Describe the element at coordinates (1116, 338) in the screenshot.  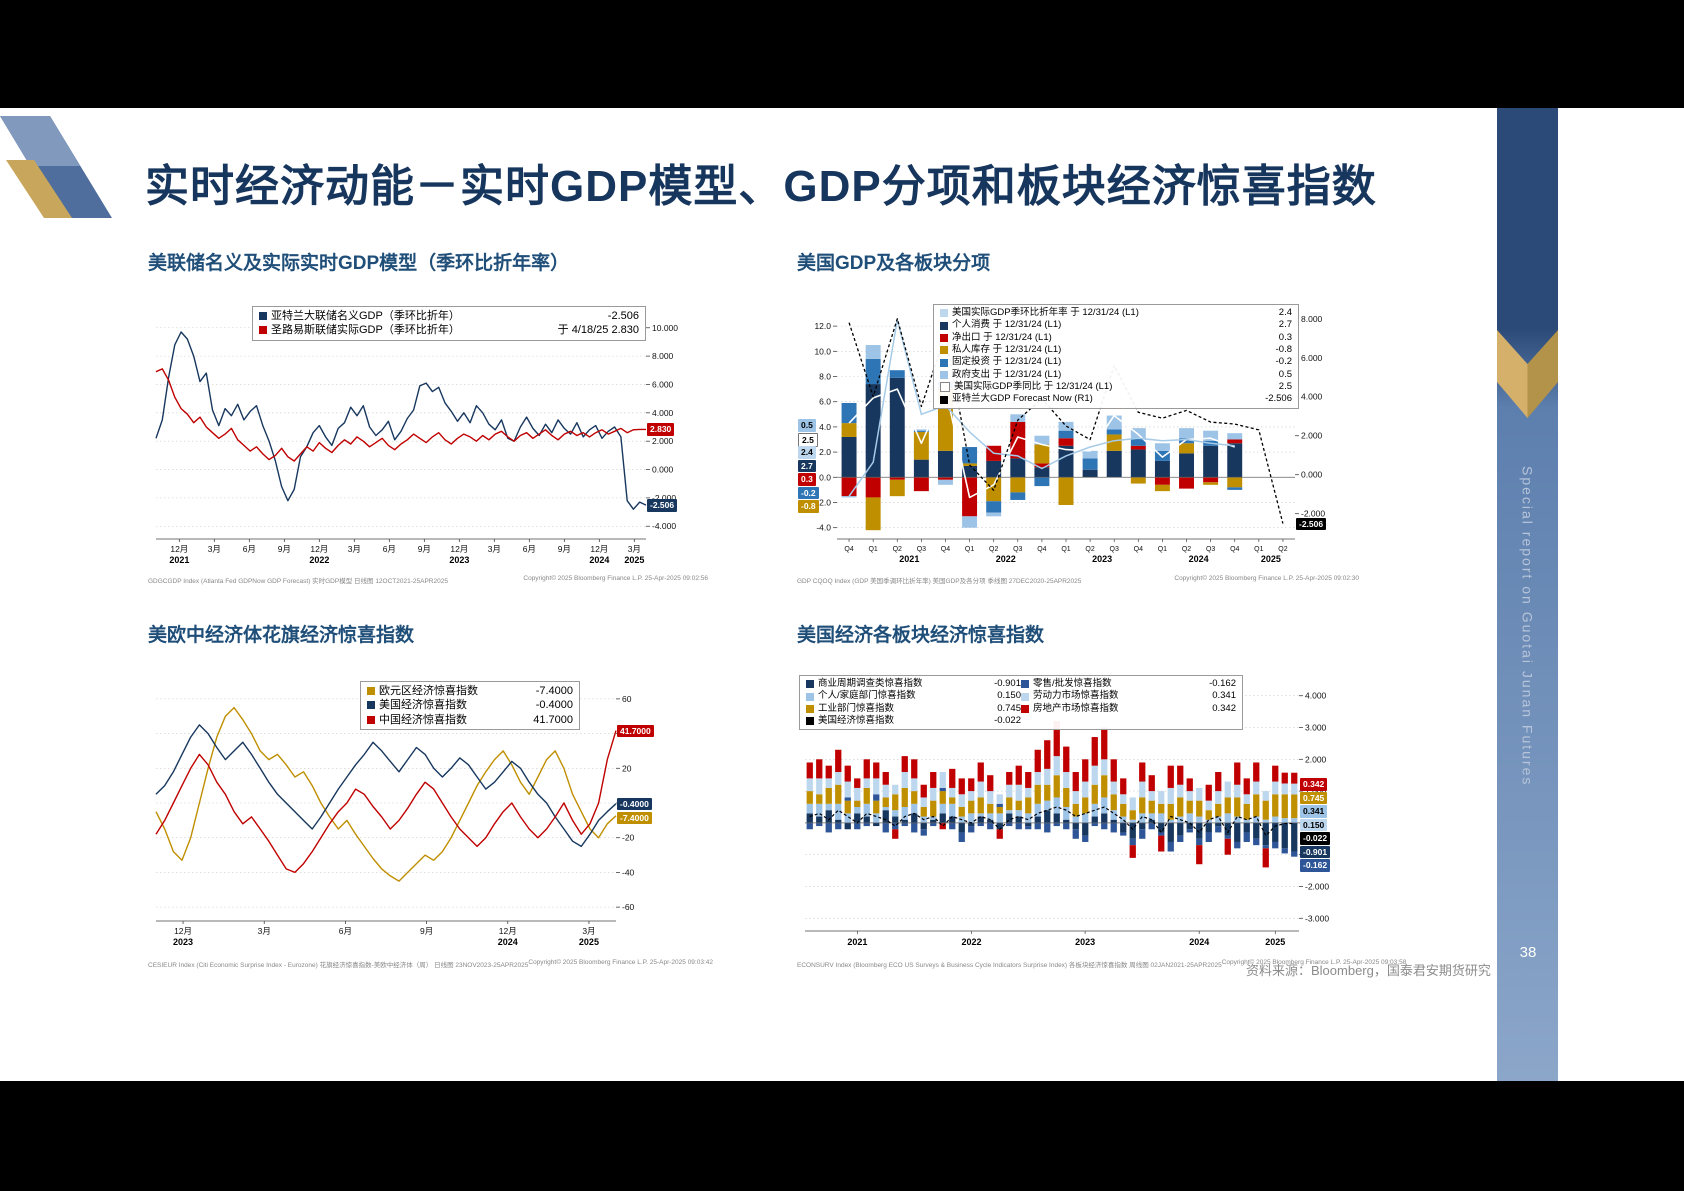
I see `legend-item: 净出口 于 12/31/24 (L1) 0.3` at that location.